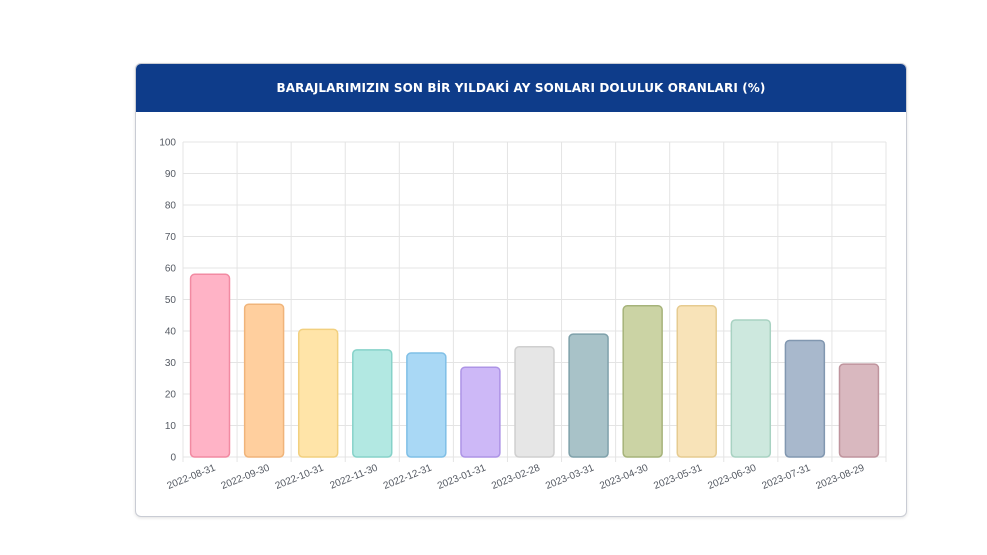 This screenshot has width=987, height=555. What do you see at coordinates (408, 477) in the screenshot?
I see `x-tick-label: 2022-12-31` at bounding box center [408, 477].